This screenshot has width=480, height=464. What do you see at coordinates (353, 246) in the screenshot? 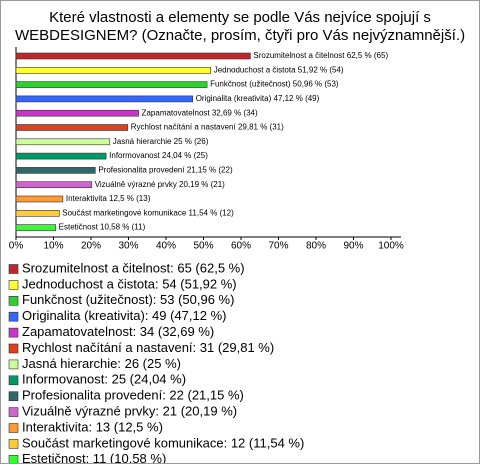
I see `x-tick-label: 90%` at bounding box center [353, 246].